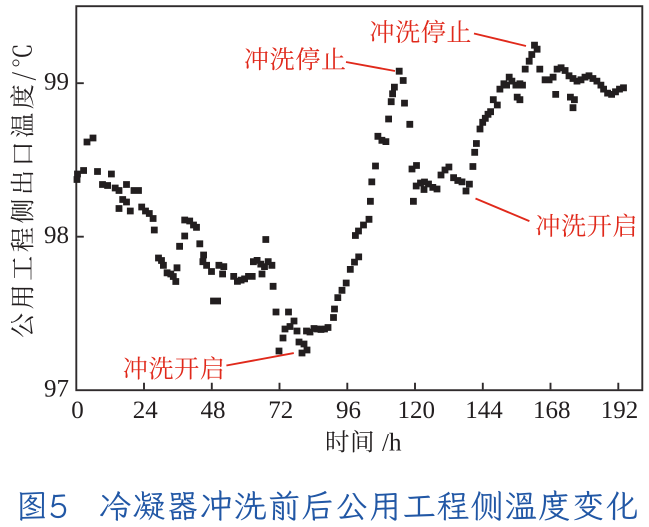 This screenshot has height=527, width=649. I want to click on svg-text: 97, so click(56, 389).